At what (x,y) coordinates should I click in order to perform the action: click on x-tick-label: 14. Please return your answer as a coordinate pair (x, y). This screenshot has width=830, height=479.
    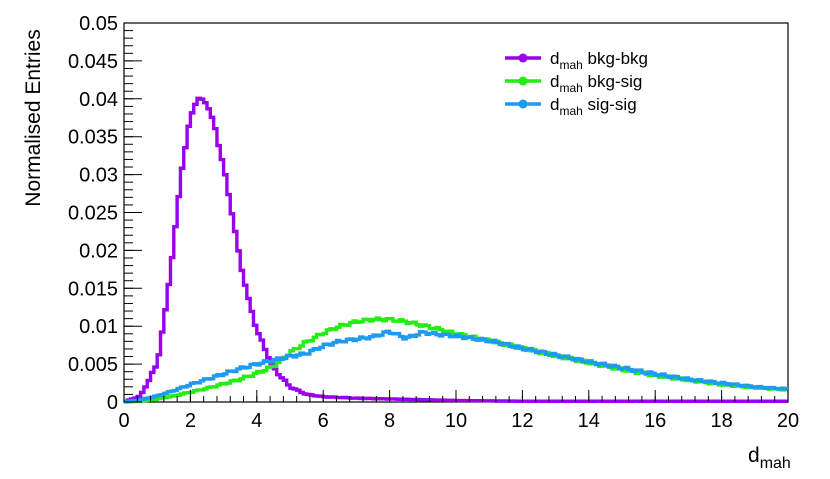
    Looking at the image, I should click on (589, 421).